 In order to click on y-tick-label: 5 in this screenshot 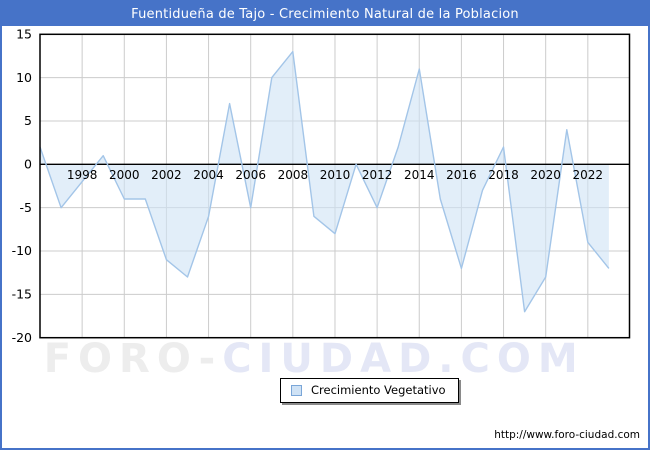, I will do `click(28, 120)`.